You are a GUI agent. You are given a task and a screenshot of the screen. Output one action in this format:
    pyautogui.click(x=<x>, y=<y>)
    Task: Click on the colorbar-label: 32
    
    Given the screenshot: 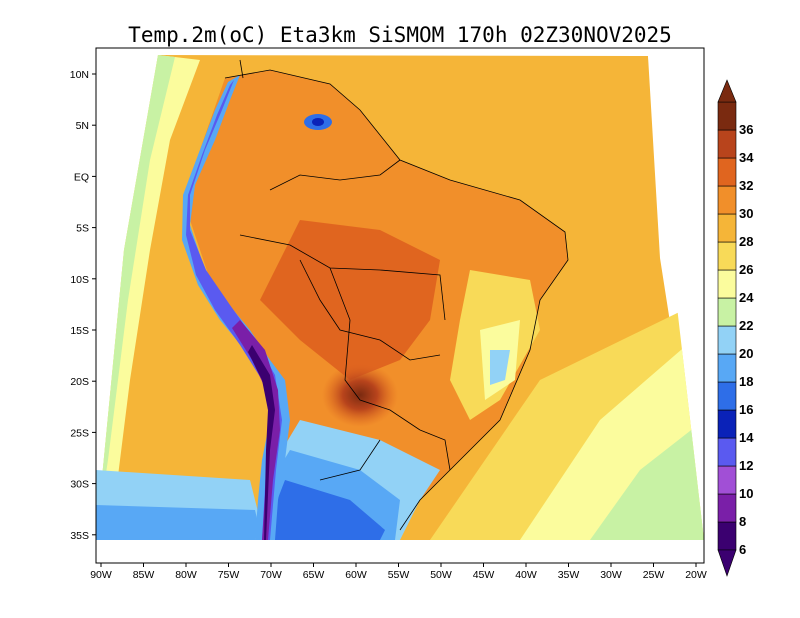 What is the action you would take?
    pyautogui.click(x=746, y=185)
    